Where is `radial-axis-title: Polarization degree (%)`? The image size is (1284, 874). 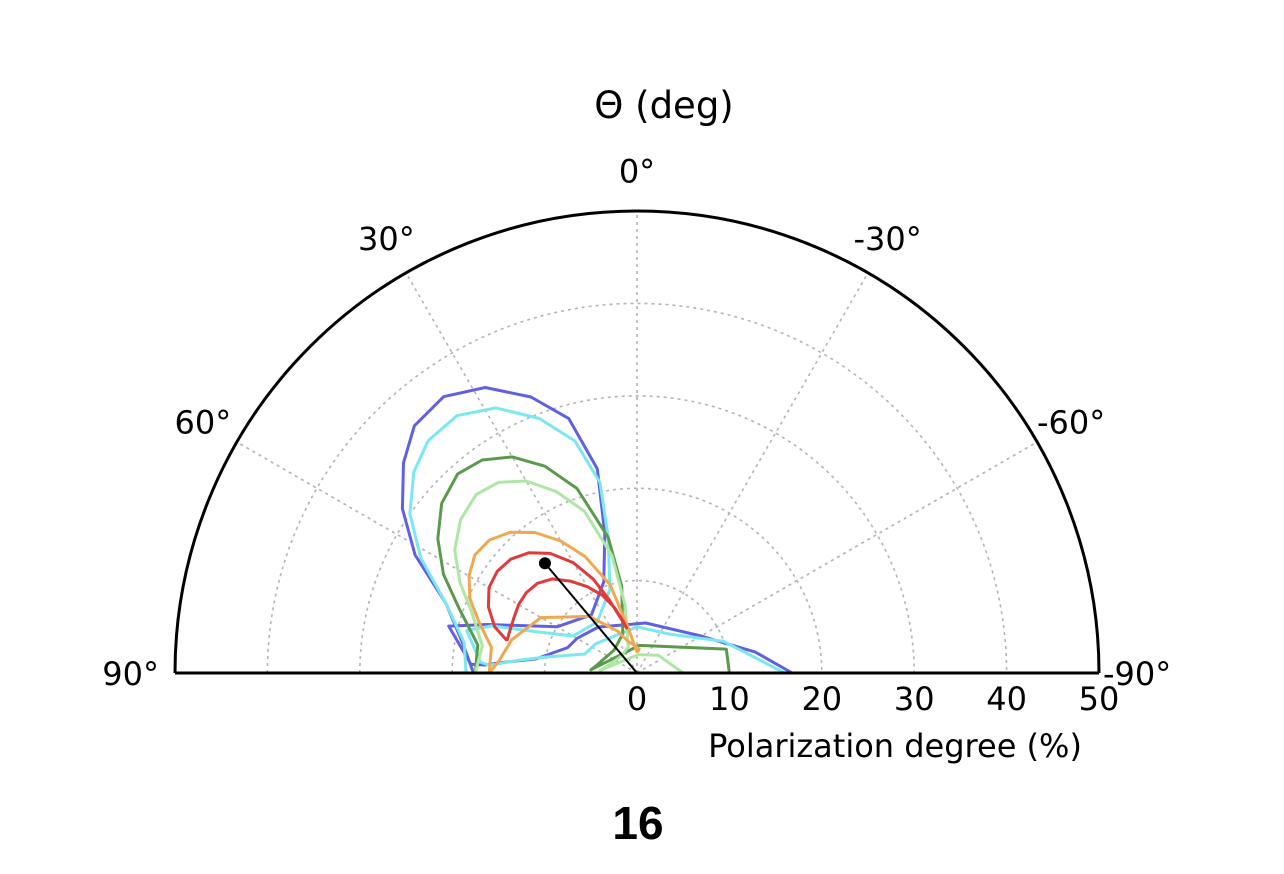
radial-axis-title: Polarization degree (%) is located at coordinates (895, 746).